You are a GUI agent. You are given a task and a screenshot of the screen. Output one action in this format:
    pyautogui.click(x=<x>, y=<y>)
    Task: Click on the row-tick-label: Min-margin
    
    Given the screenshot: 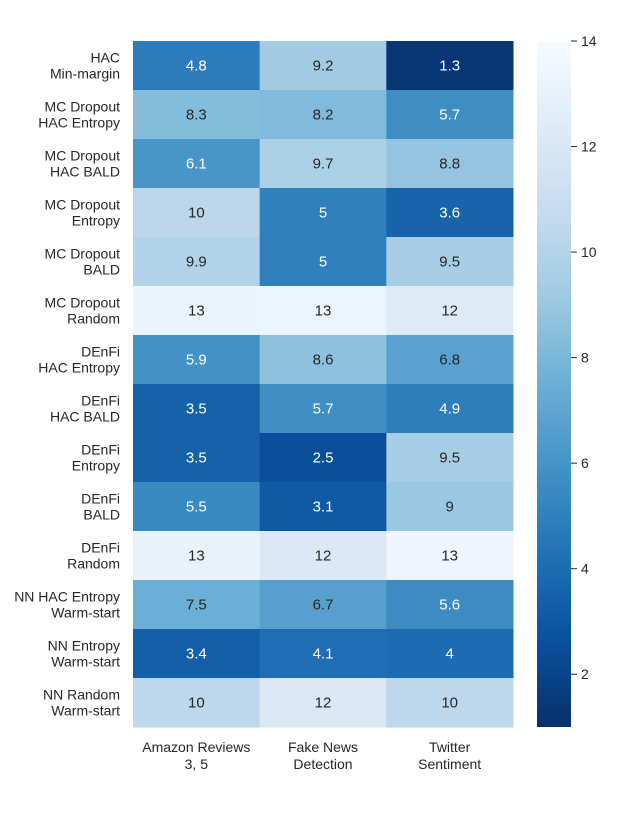 What is the action you would take?
    pyautogui.click(x=85, y=74)
    